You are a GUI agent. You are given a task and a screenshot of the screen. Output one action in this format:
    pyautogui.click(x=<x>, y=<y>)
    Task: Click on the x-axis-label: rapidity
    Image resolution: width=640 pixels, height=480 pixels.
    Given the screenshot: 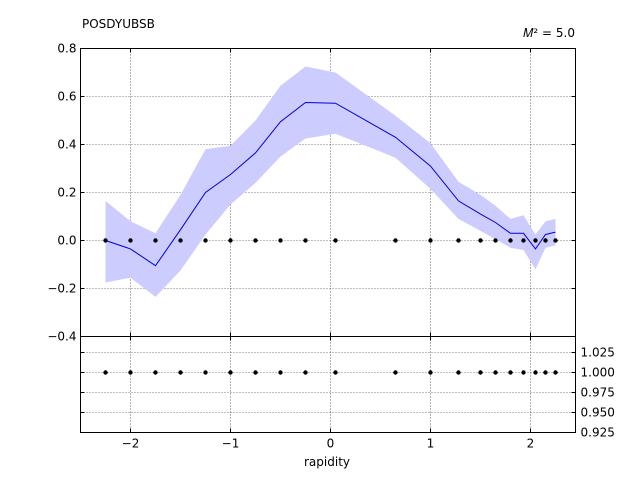 What is the action you would take?
    pyautogui.click(x=327, y=462)
    